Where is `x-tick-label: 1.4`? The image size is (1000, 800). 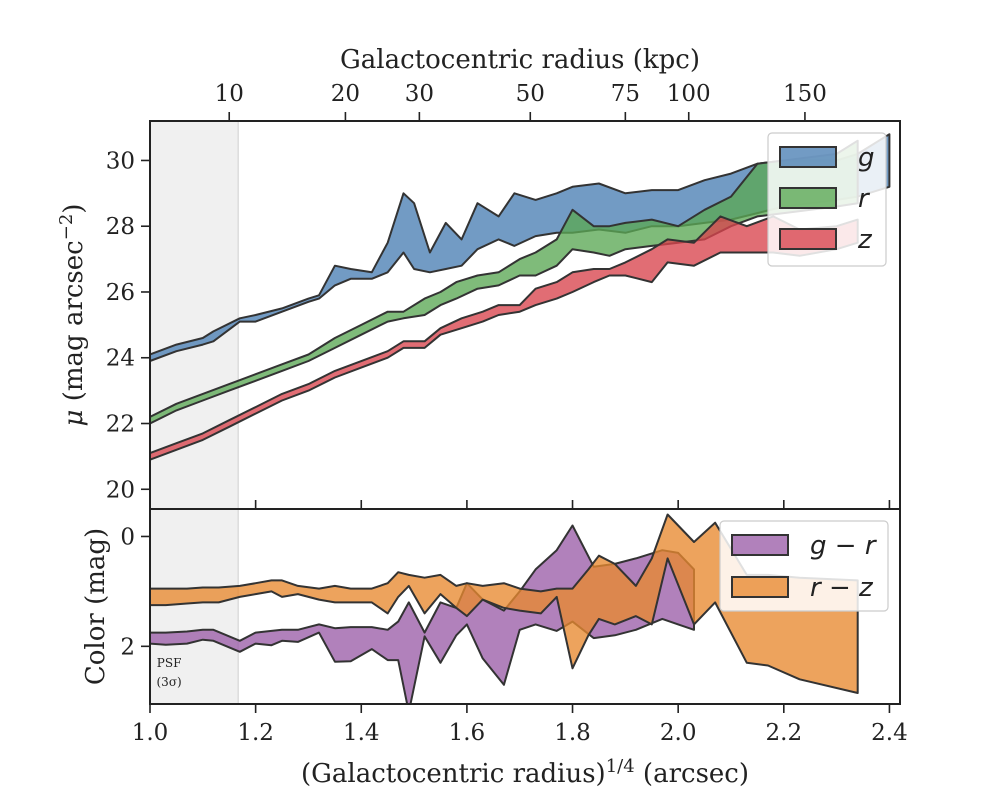
x-tick-label: 1.4 is located at coordinates (361, 733).